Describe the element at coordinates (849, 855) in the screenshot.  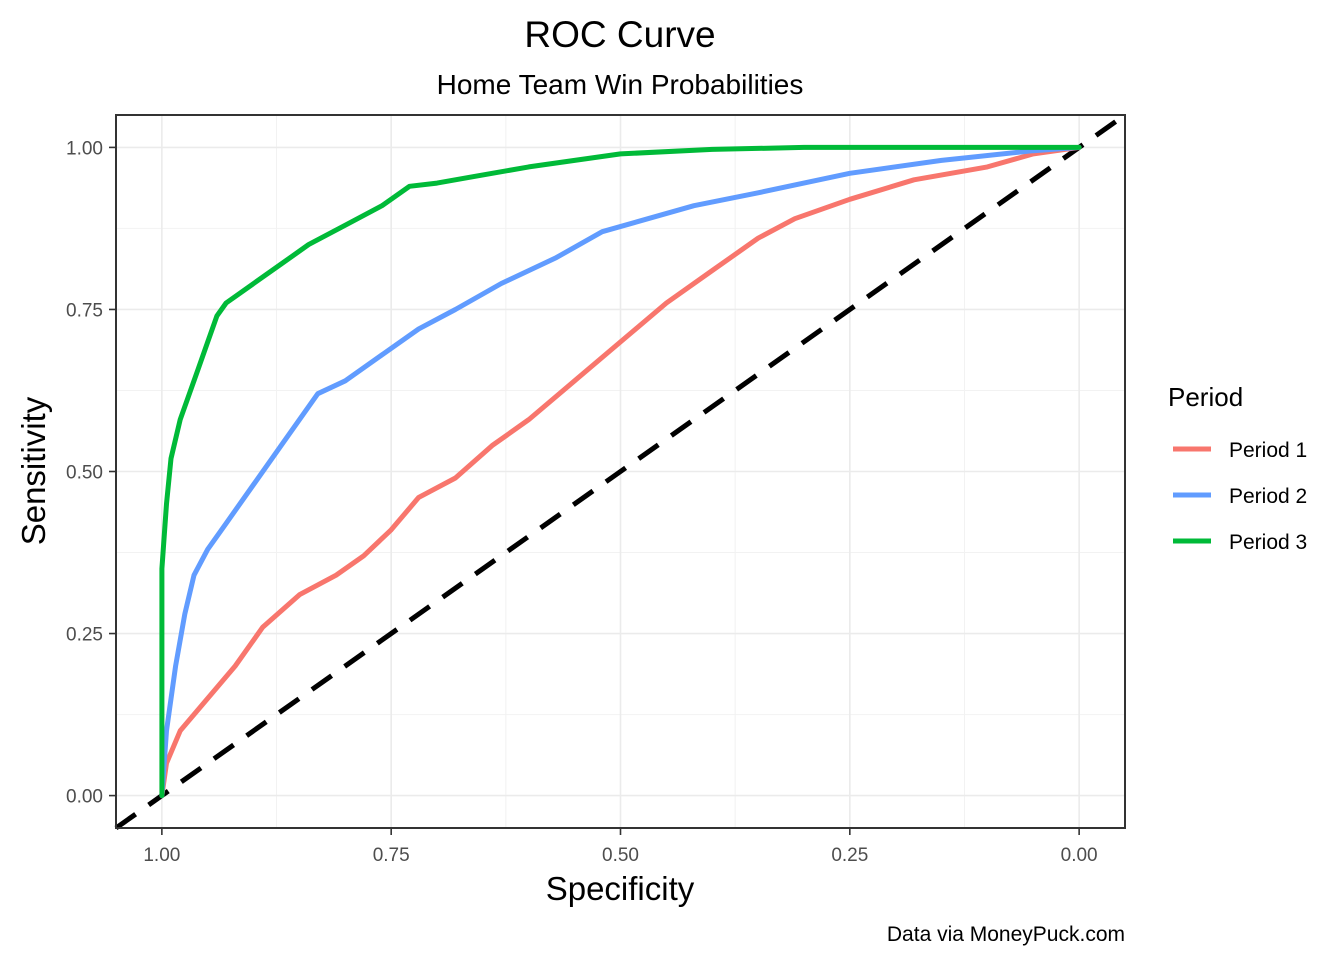
I see `x-tick-label: 0.25` at that location.